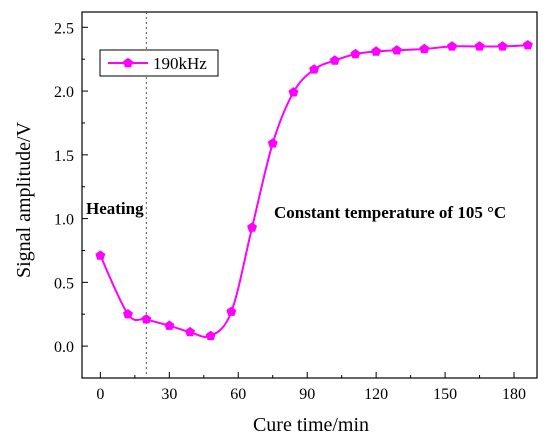 The width and height of the screenshot is (550, 440). Describe the element at coordinates (307, 394) in the screenshot. I see `x-tick-label: 90` at that location.